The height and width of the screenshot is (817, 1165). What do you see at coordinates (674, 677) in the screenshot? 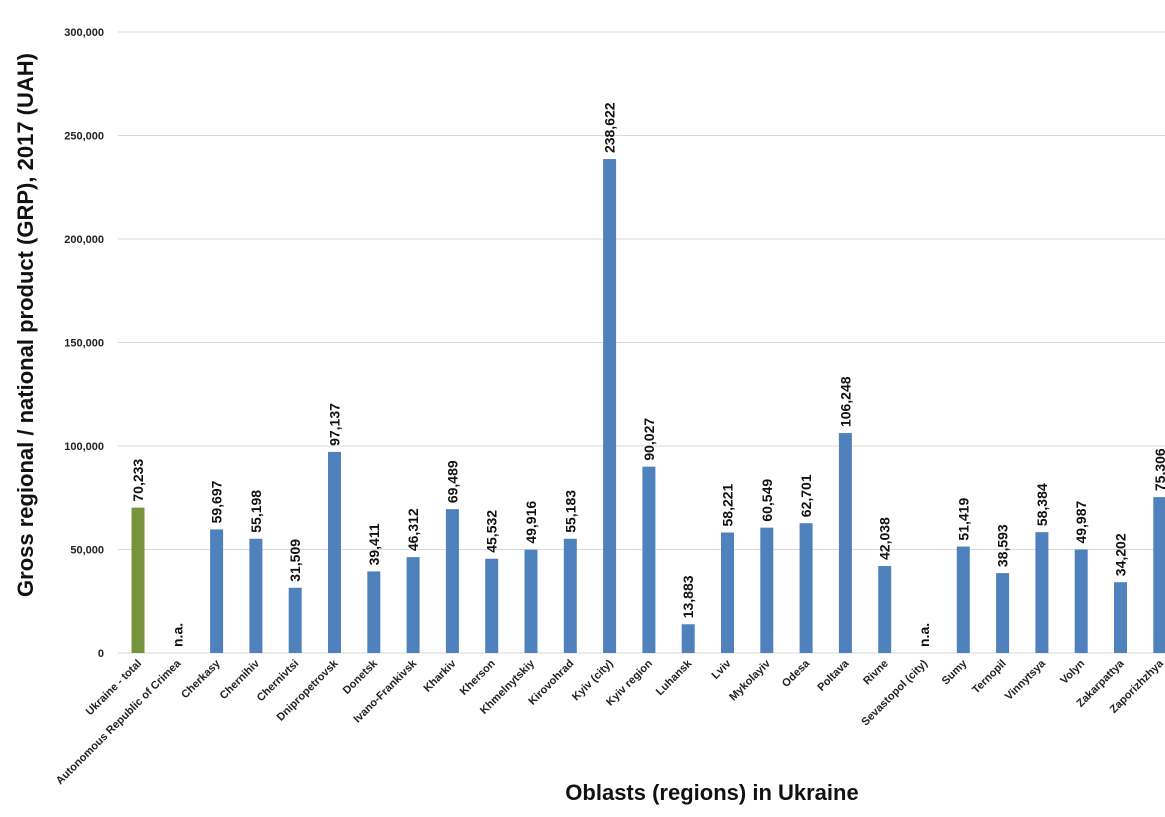
I see `x-tick-label: Luhansk` at bounding box center [674, 677].